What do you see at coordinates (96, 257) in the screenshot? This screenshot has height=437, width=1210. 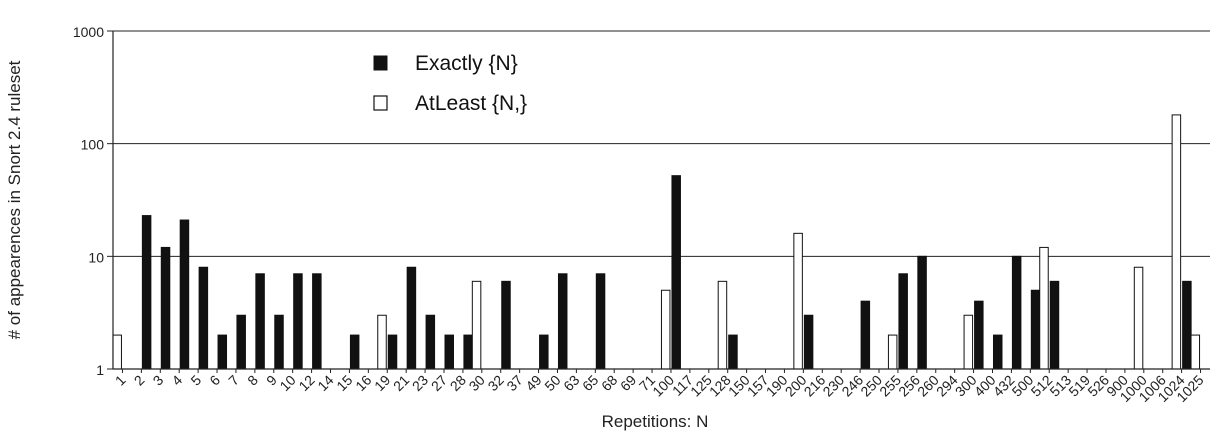 I see `y-tick-label: 10` at bounding box center [96, 257].